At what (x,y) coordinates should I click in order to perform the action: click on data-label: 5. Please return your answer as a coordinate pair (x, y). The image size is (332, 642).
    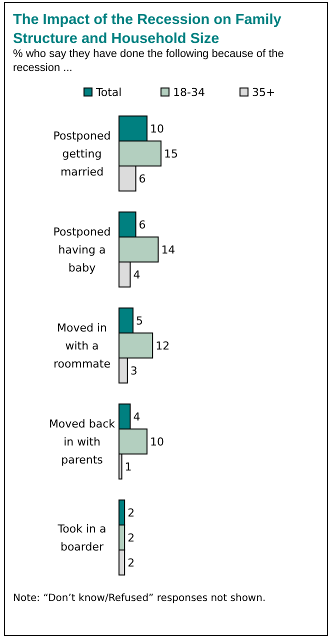
    Looking at the image, I should click on (139, 321).